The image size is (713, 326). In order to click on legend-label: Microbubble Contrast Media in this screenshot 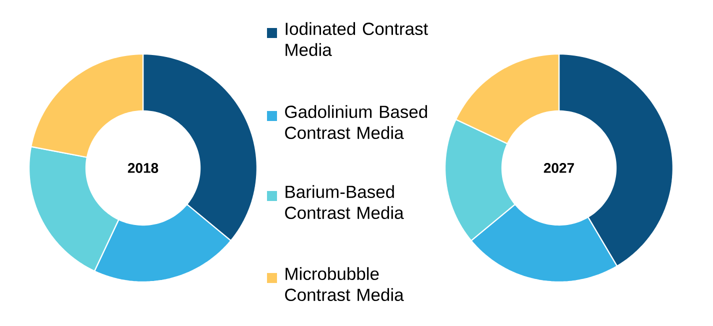, I will do `click(344, 284)`.